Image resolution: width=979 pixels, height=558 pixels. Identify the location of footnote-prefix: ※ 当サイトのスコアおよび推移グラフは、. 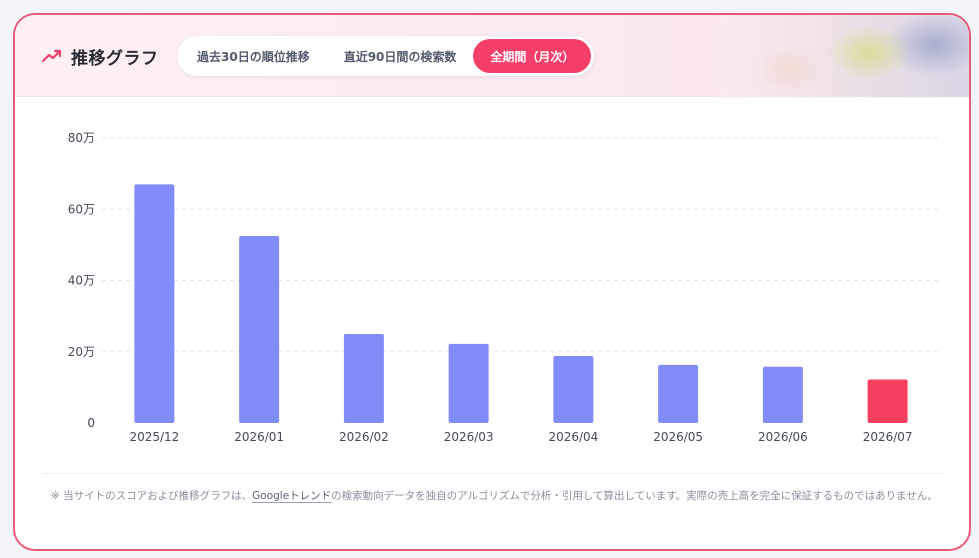
(152, 496).